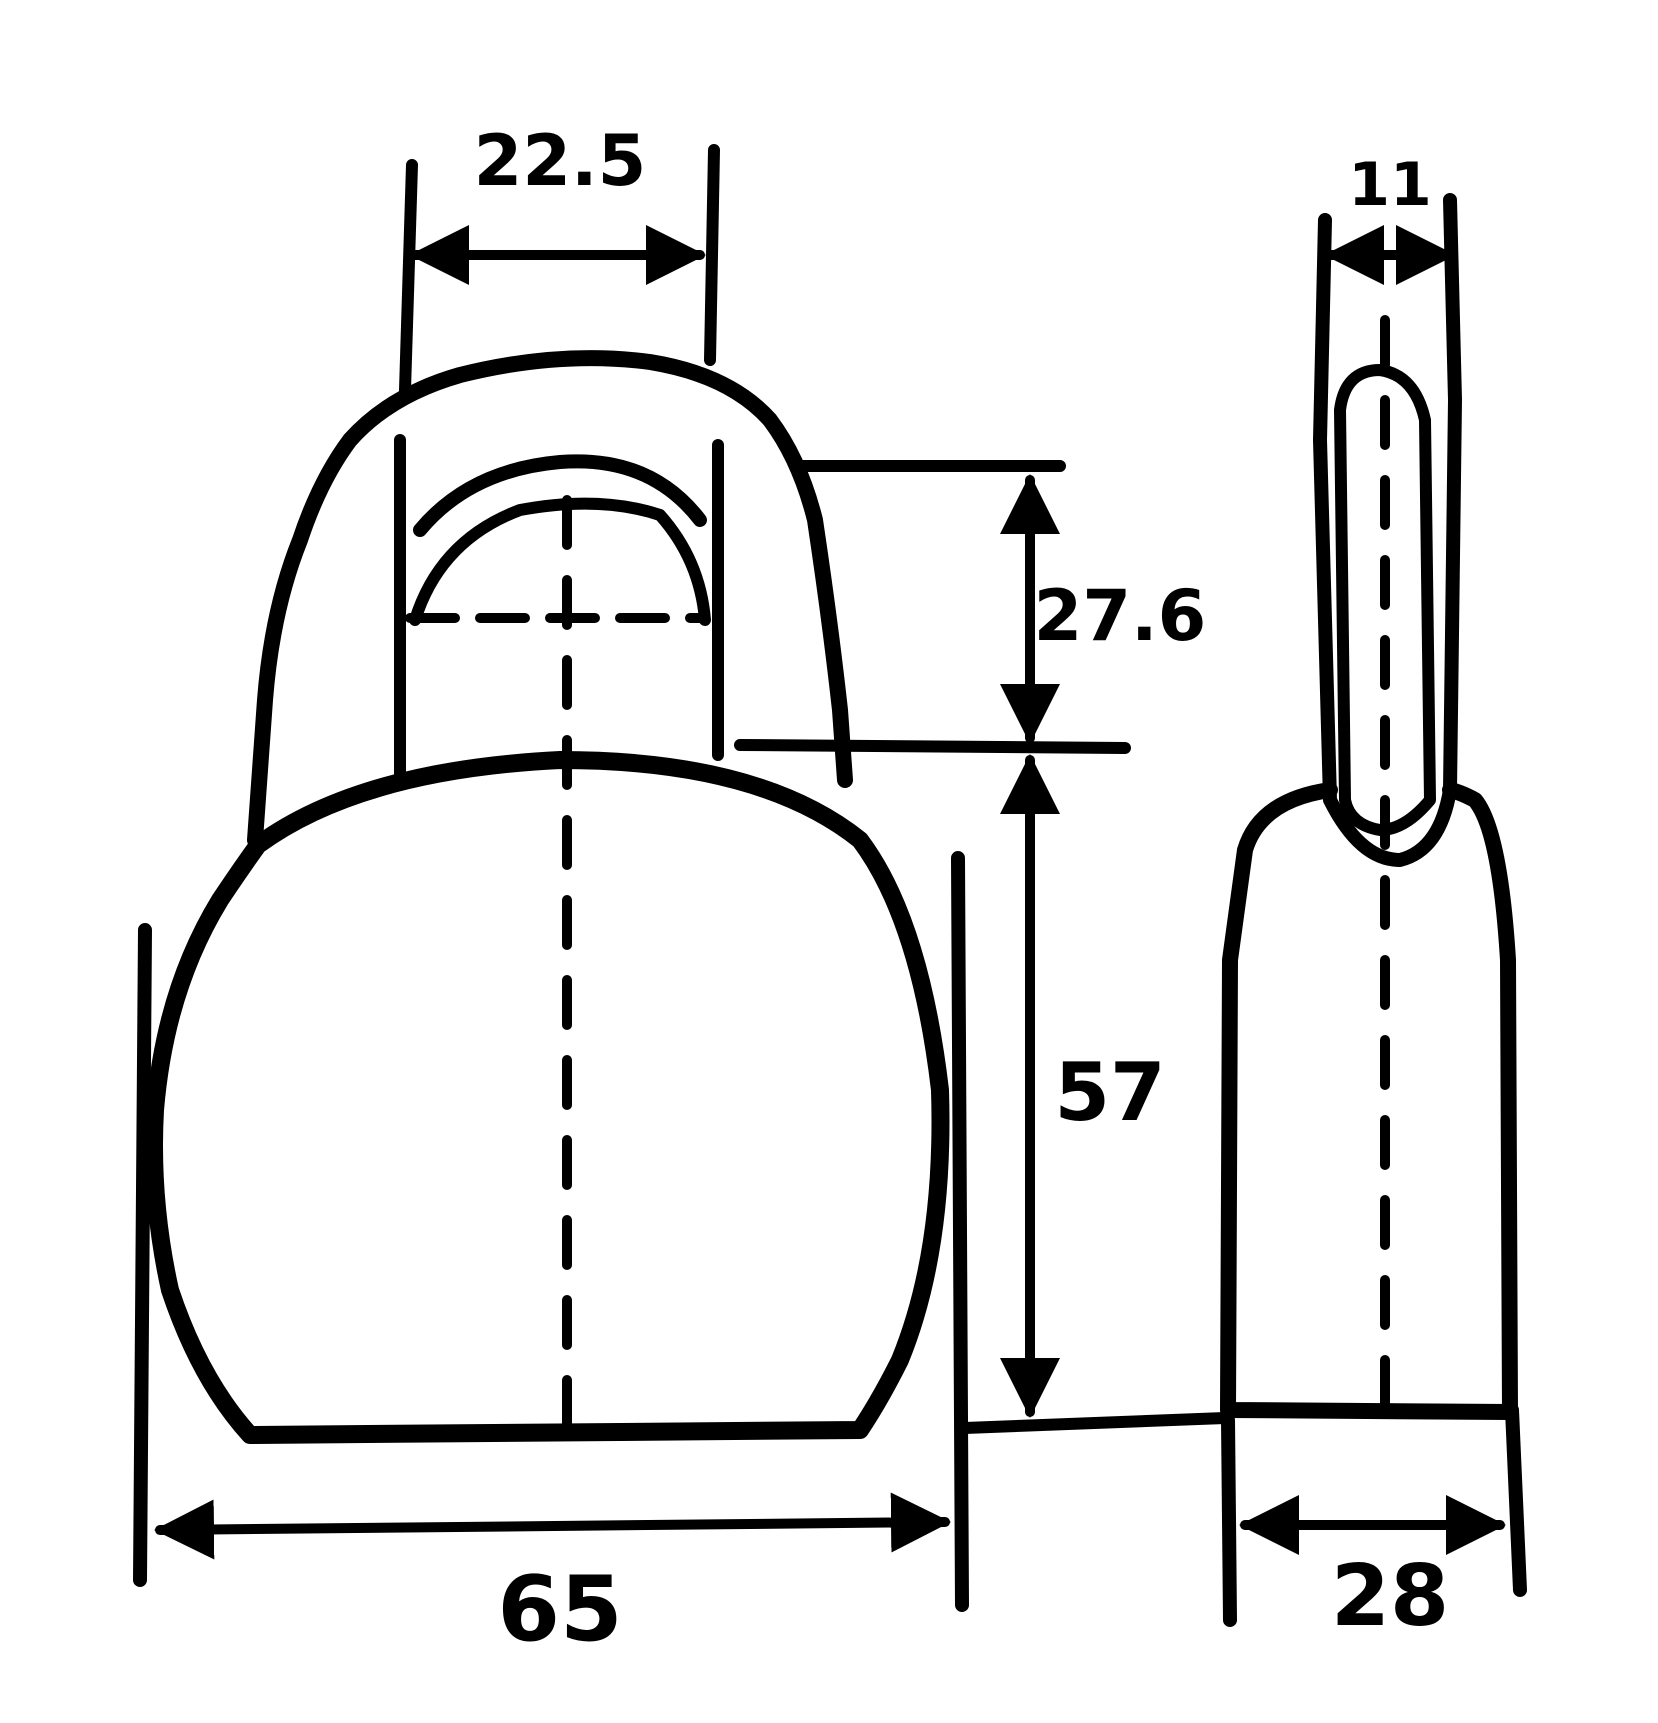  Describe the element at coordinates (1095, 1423) in the screenshot. I see `ext-line-bottom` at that location.